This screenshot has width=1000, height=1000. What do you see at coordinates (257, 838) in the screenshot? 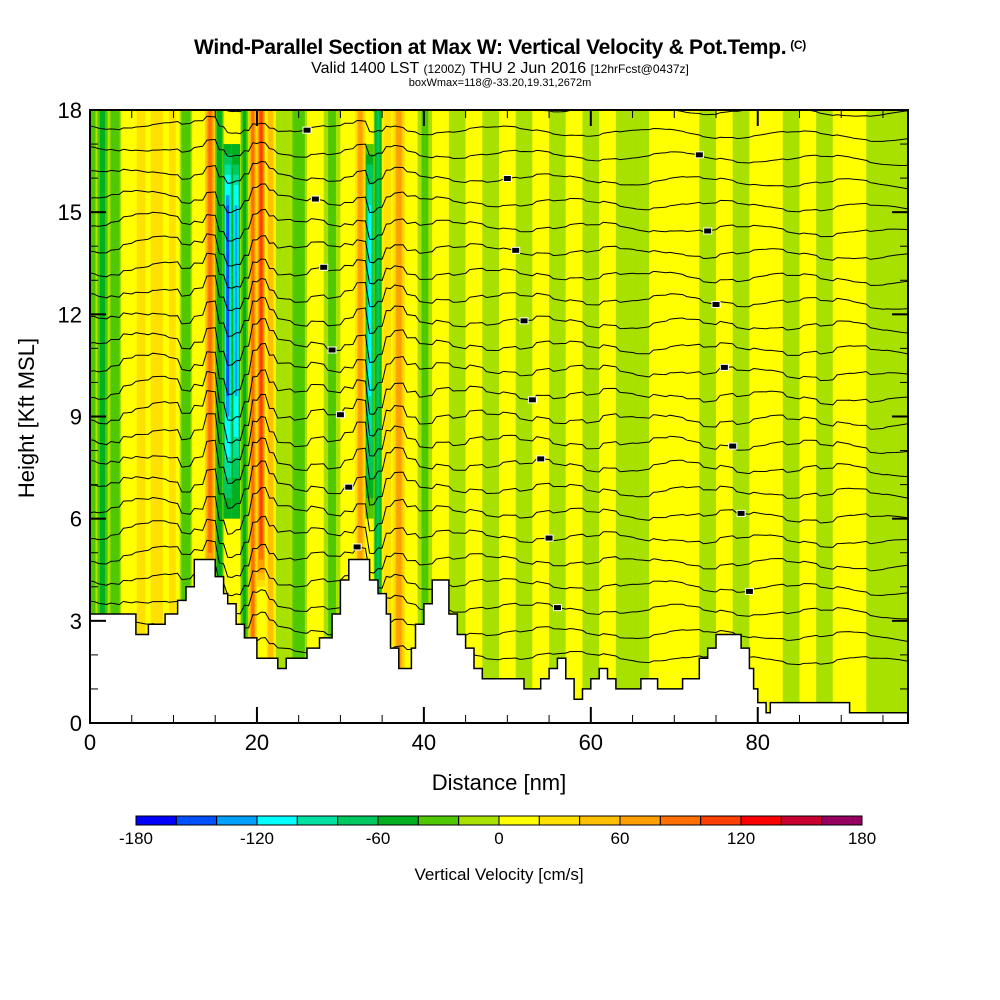
I see `colorbar-tick-label: -120` at bounding box center [257, 838].